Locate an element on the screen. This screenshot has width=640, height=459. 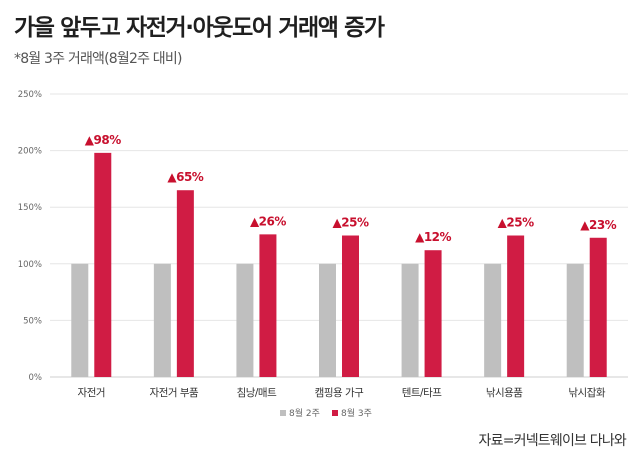
category-label: 자전거 부품 is located at coordinates (174, 393).